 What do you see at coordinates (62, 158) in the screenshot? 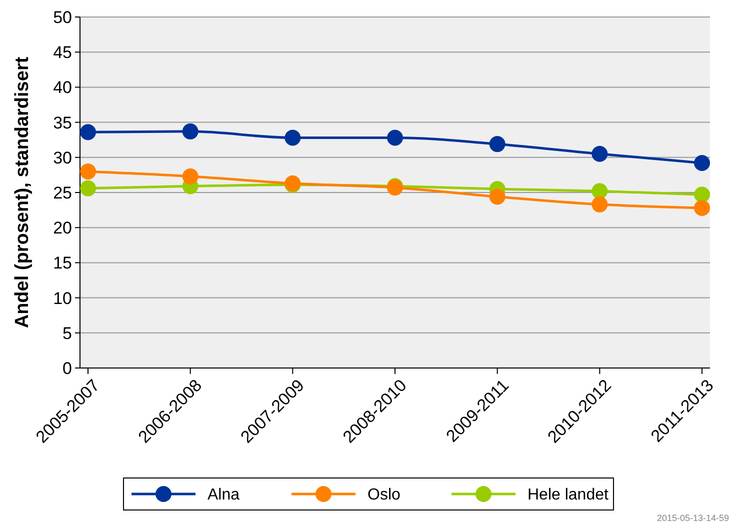
I see `y-tick-label: 30` at bounding box center [62, 158].